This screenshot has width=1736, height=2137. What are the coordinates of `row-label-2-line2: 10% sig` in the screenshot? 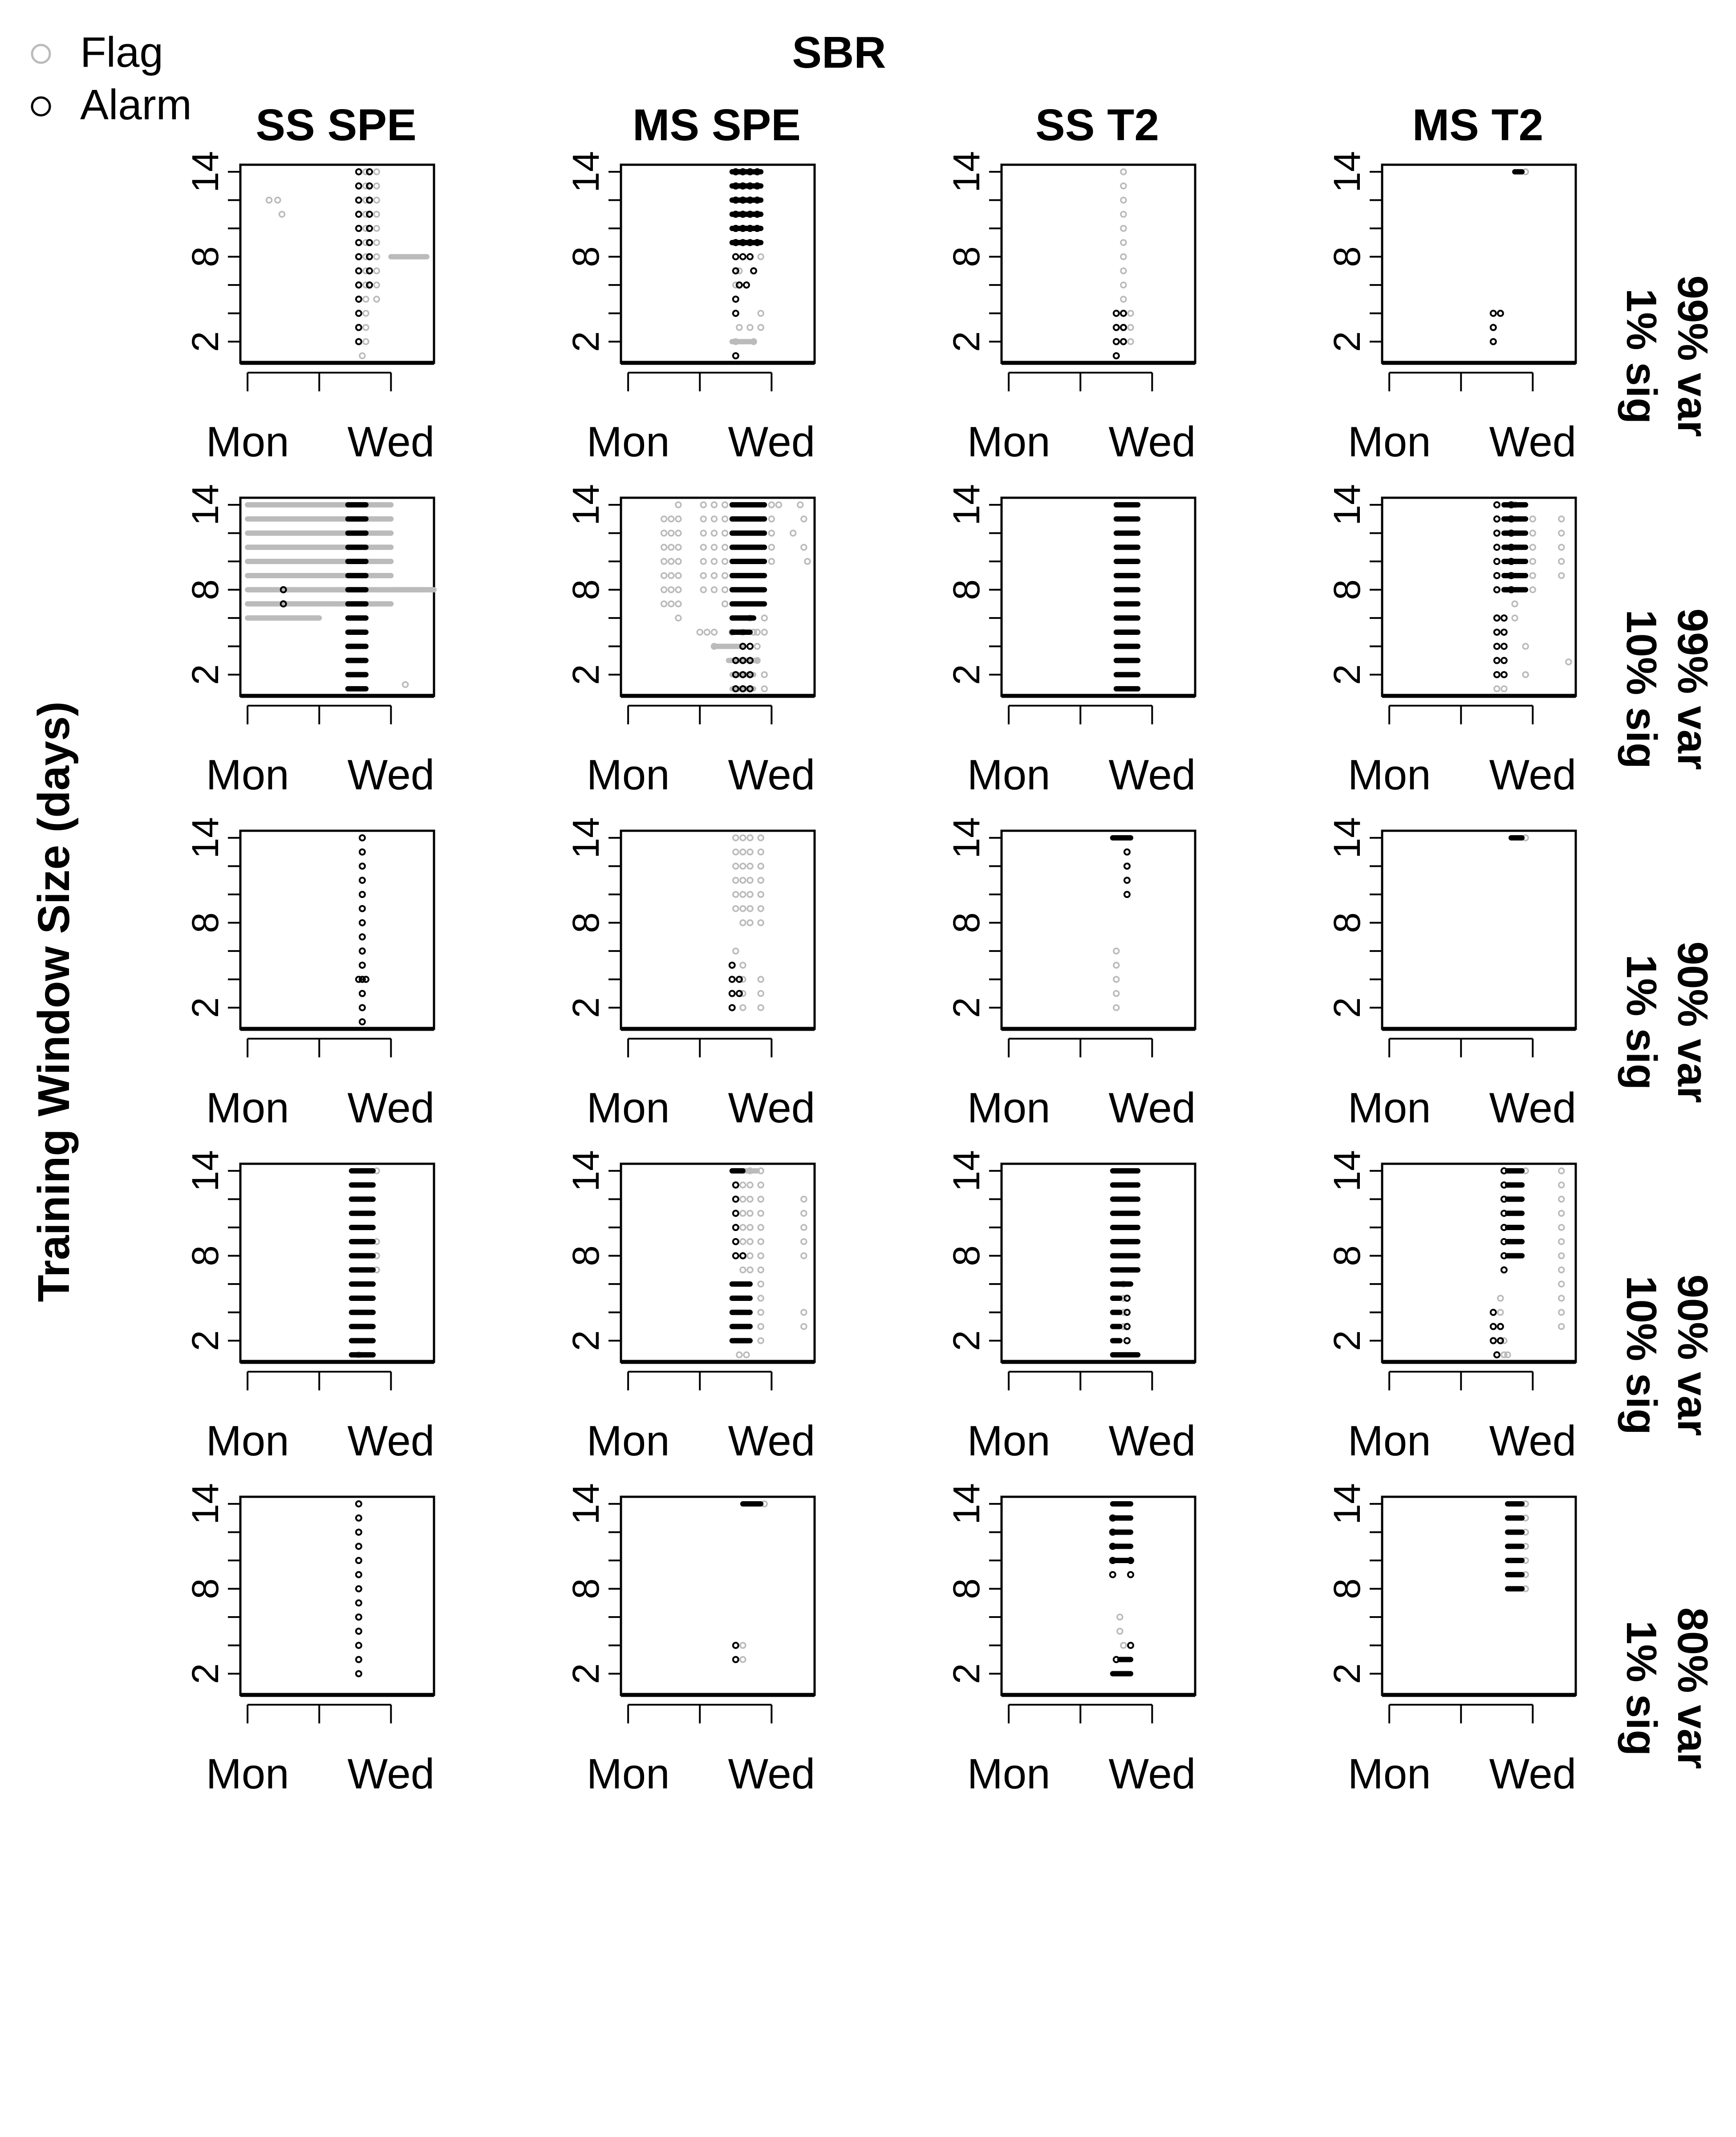 It's located at (1641, 689).